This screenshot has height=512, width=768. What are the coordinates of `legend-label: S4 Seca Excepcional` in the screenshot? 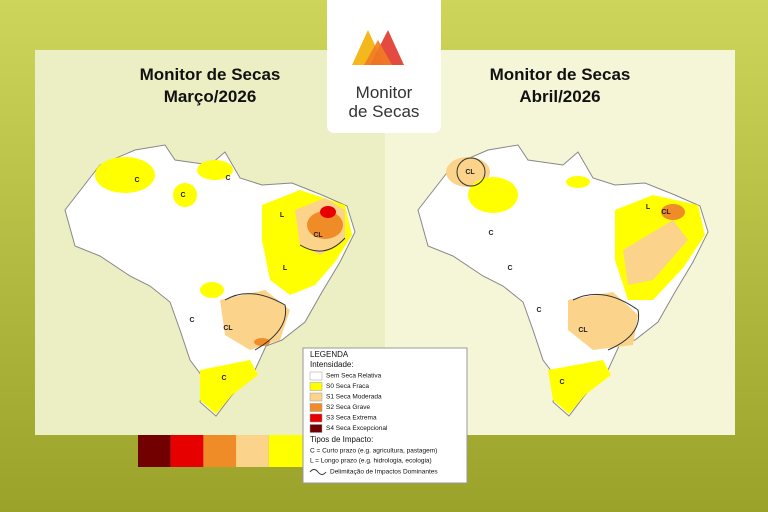 It's located at (357, 428).